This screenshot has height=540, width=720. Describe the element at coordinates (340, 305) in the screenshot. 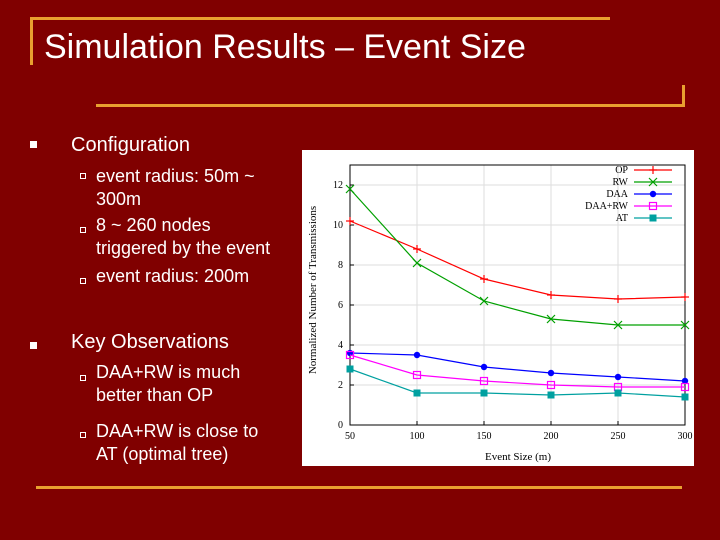

I see `y-tick-label: 6` at that location.